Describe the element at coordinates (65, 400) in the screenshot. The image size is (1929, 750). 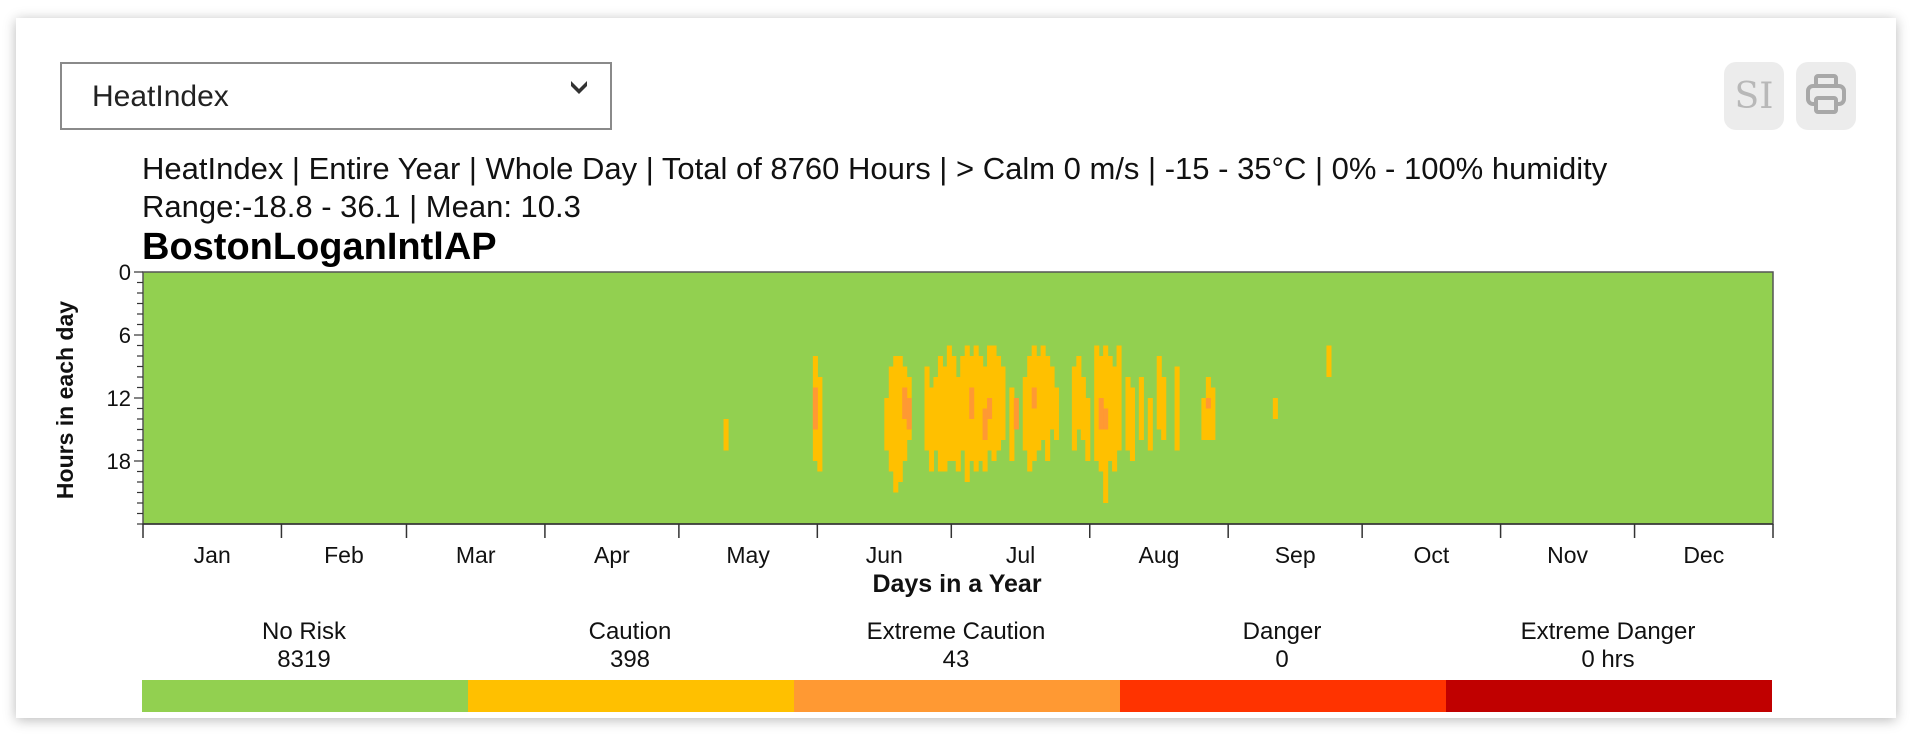
I see `y-axis-label: Hours in each day` at that location.